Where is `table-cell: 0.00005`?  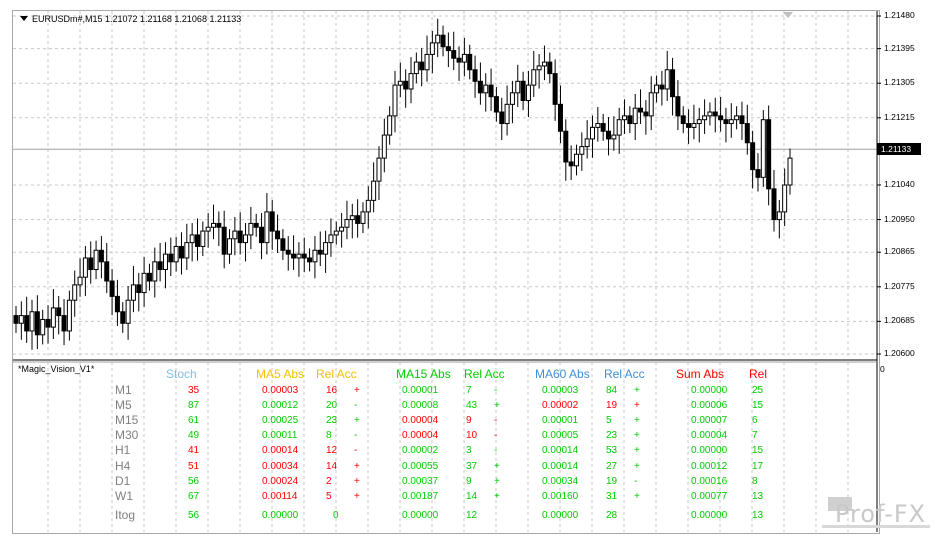
table-cell: 0.00005 is located at coordinates (560, 436).